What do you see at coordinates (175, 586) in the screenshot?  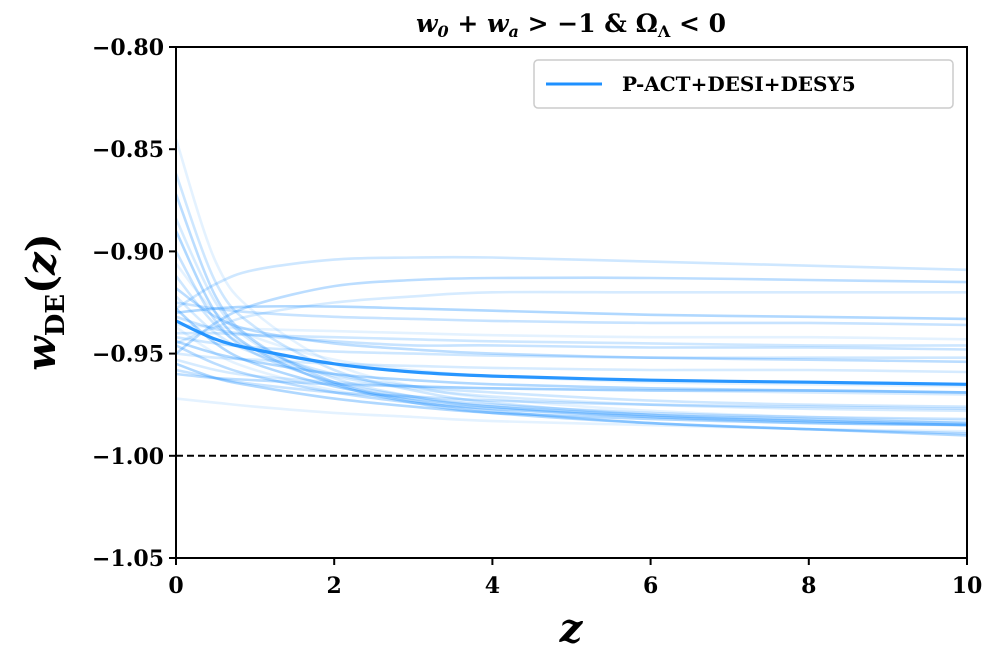 I see `x-tick-label: 0` at bounding box center [175, 586].